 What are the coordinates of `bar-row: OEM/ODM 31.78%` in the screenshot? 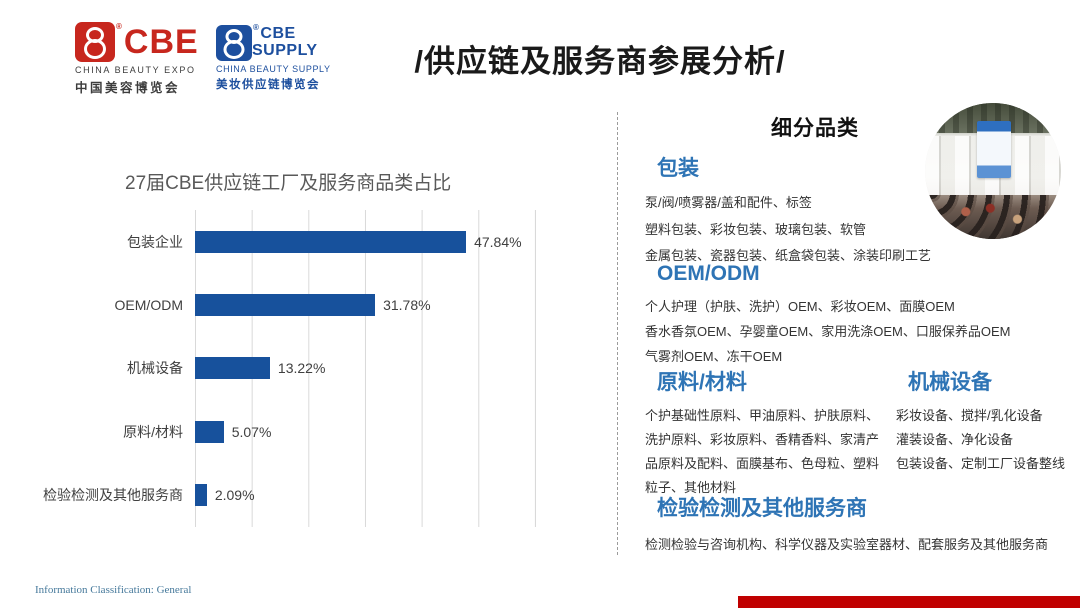 It's located at (287, 304).